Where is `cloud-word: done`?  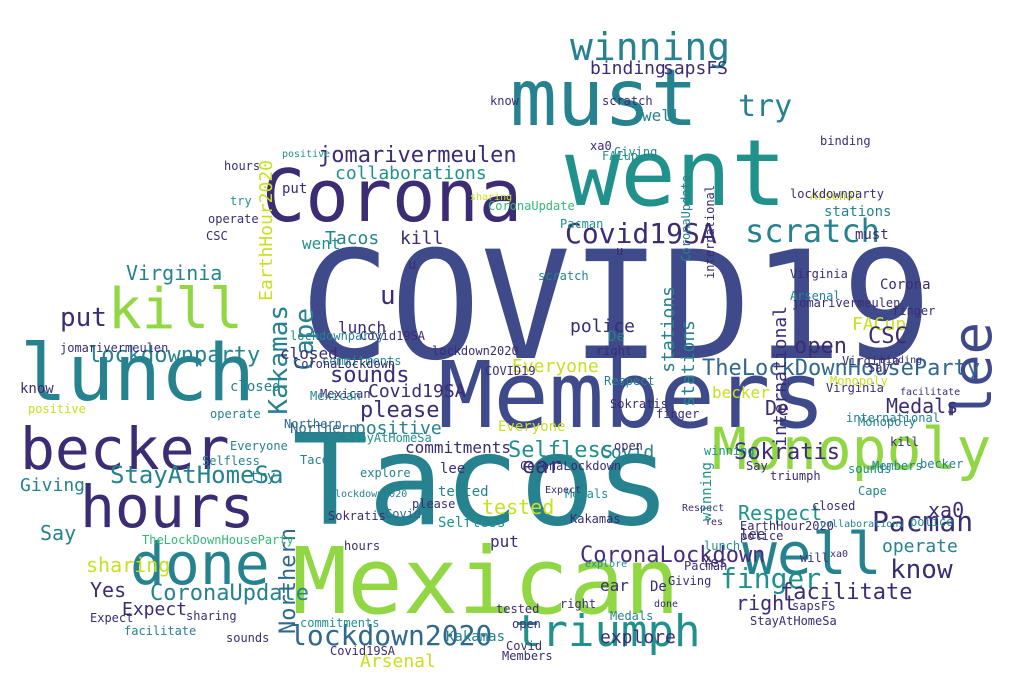
cloud-word: done is located at coordinates (200, 564).